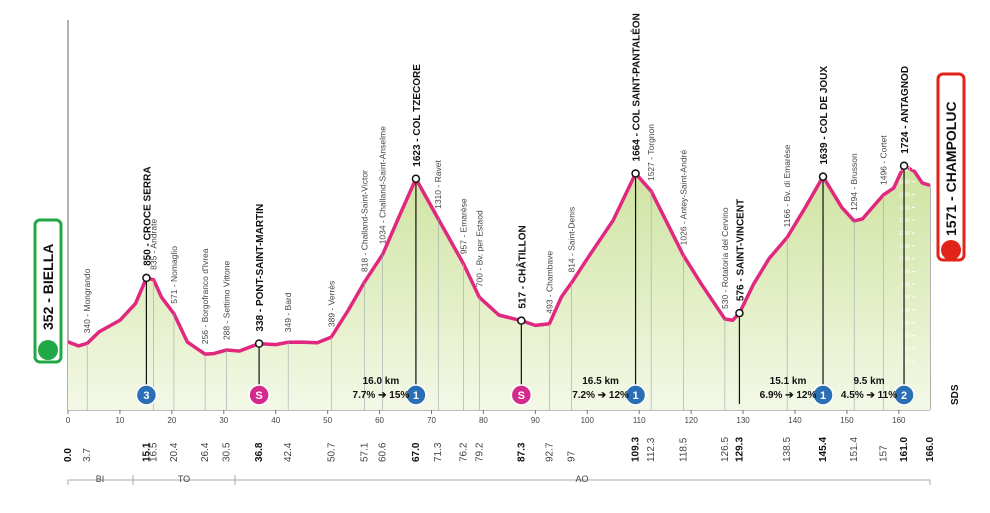  What do you see at coordinates (906, 324) in the screenshot?
I see `y-tick-label: 500` at bounding box center [906, 324].